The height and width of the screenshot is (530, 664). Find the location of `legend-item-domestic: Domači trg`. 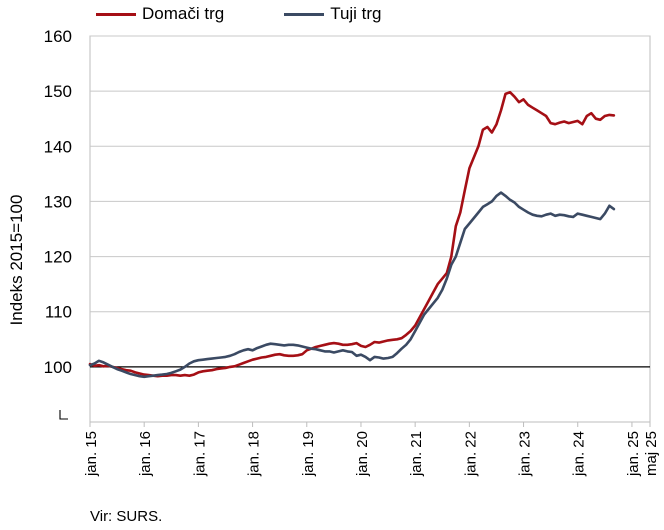

legend-item-domestic: Domači trg is located at coordinates (160, 14).